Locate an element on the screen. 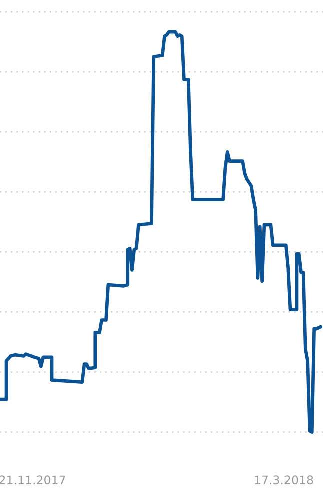 This screenshot has height=494, width=323. x-tick-label: 21.11.2017 is located at coordinates (33, 480).